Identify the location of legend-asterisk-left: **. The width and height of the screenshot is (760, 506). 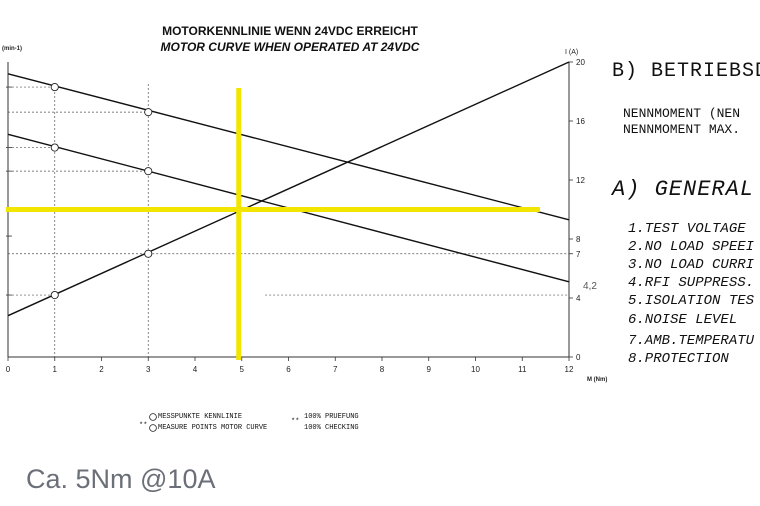
(143, 426).